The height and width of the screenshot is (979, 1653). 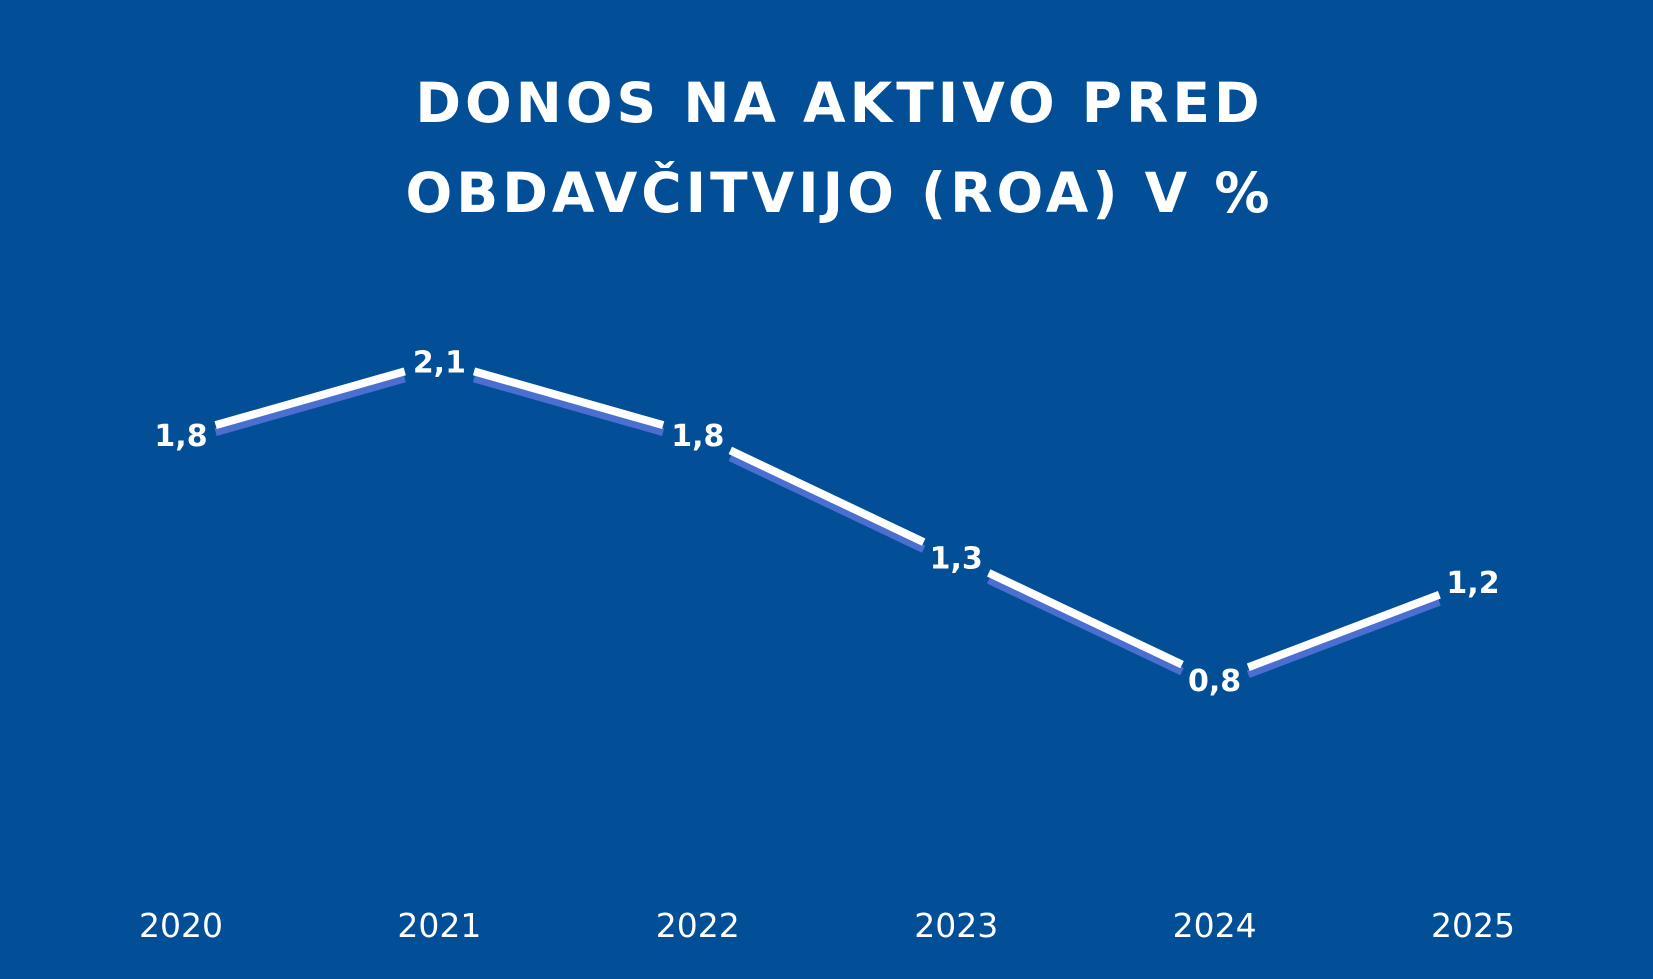 What do you see at coordinates (180, 436) in the screenshot?
I see `data-label-2020: 1,8` at bounding box center [180, 436].